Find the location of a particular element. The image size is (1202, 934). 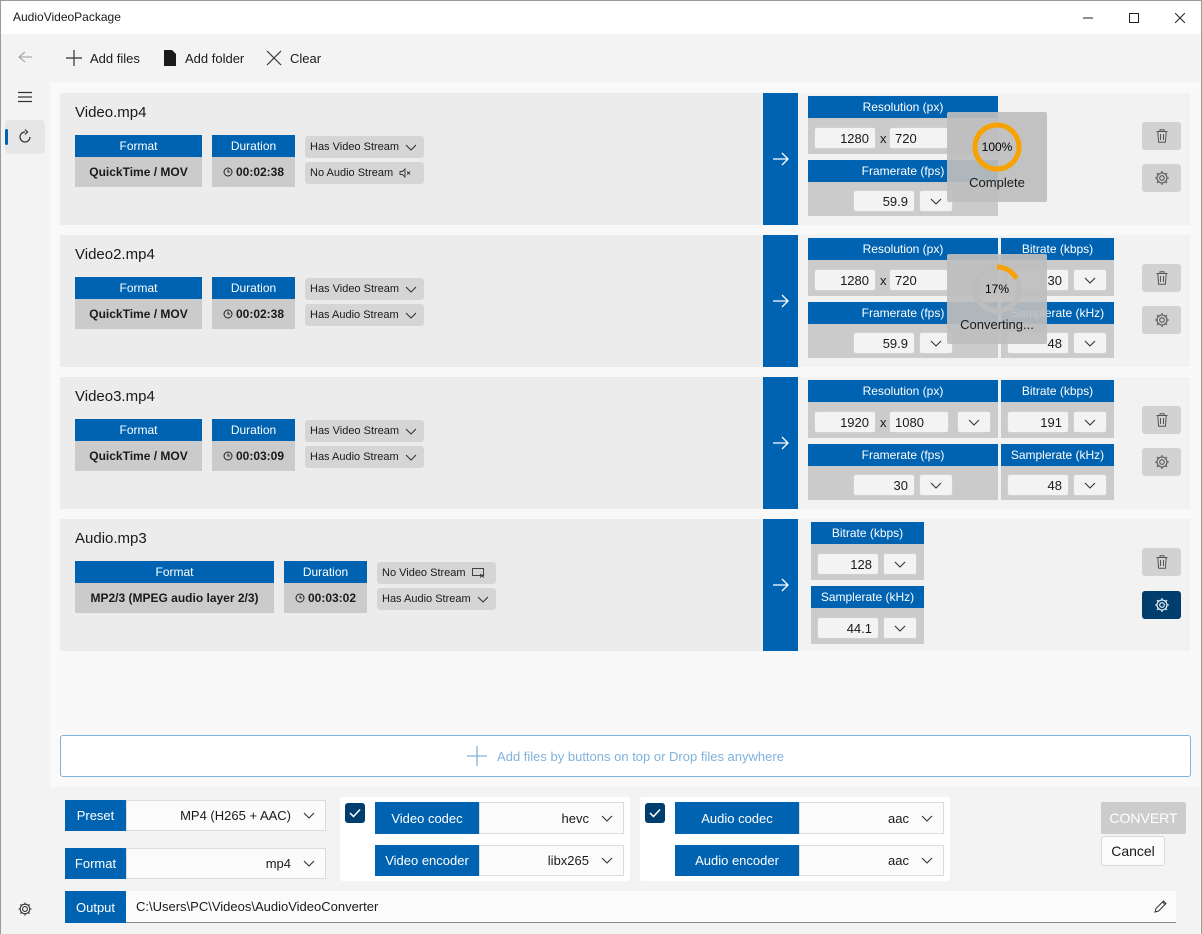

output-path-input: C:\Users\PC\Videos\AudioVideoConverter is located at coordinates (651, 907).